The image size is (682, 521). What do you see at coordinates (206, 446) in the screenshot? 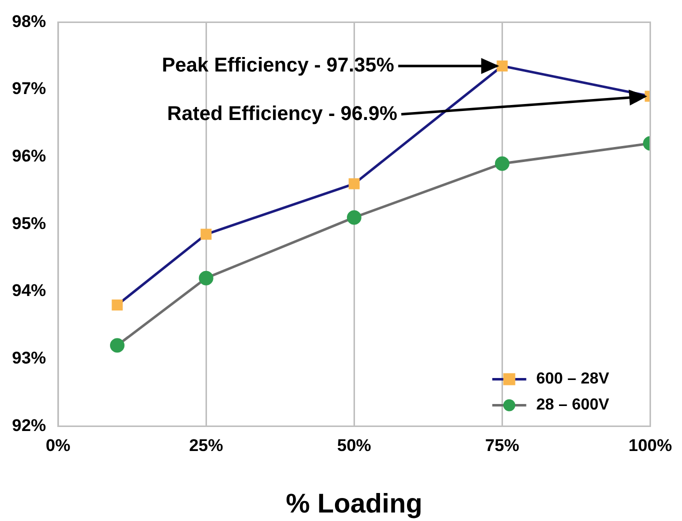
I see `x-tick-label: 25%` at bounding box center [206, 446].